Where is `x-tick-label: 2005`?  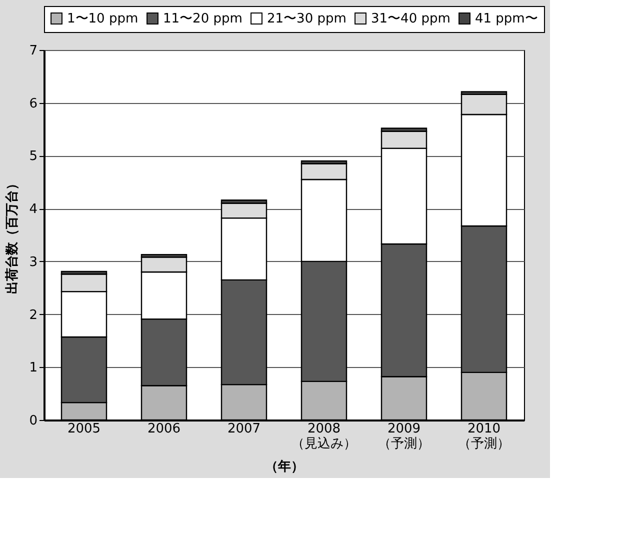 x-tick-label: 2005 is located at coordinates (84, 429).